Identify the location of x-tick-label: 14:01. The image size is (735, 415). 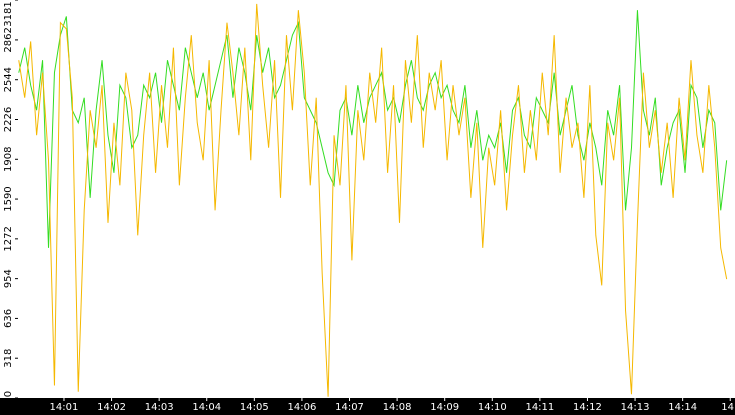
(64, 407).